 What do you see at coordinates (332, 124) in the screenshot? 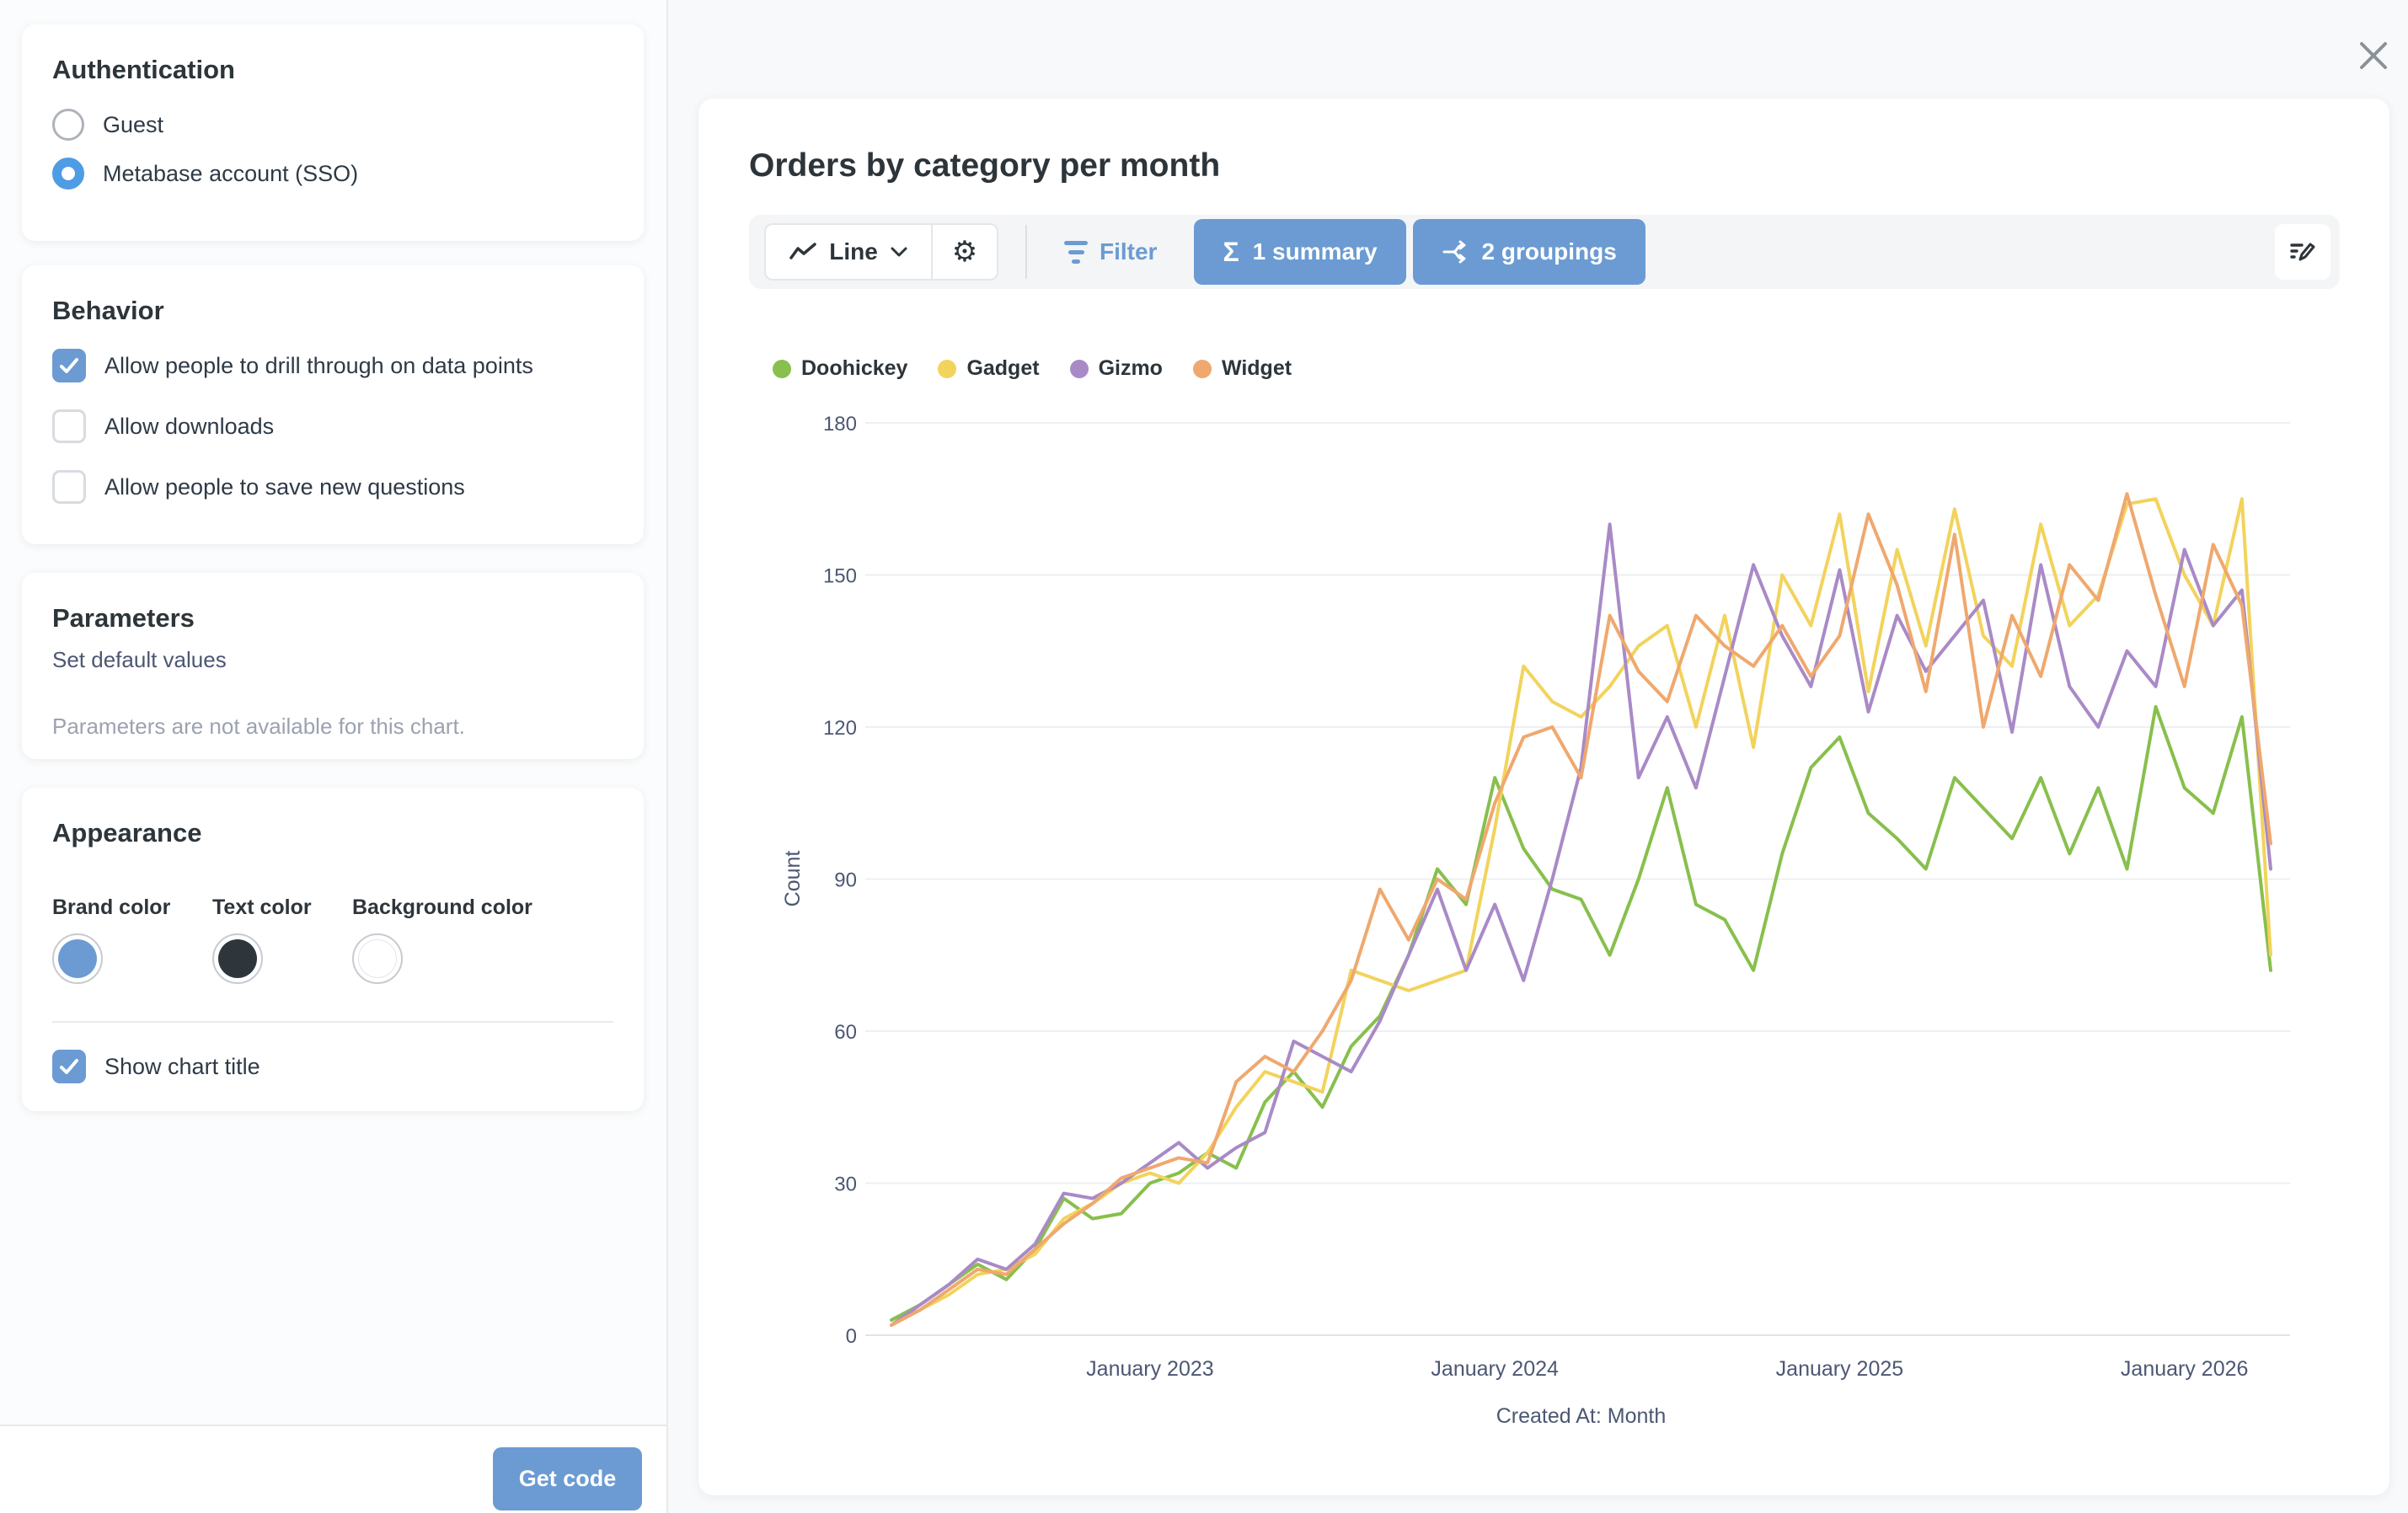
I see `auth-option-guest: Guest` at bounding box center [332, 124].